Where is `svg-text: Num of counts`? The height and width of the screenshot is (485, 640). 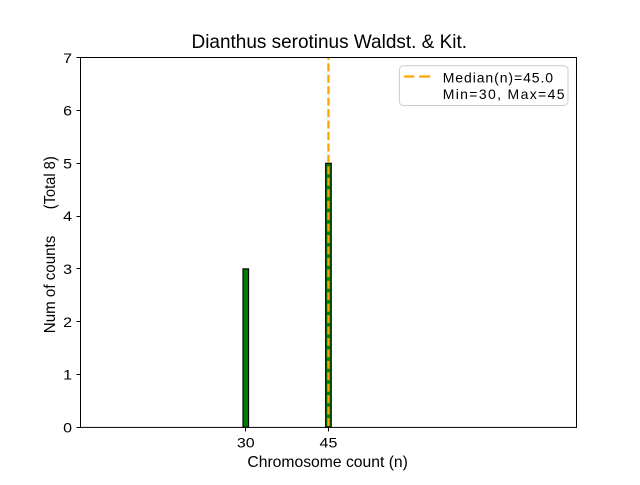
svg-text: Num of counts is located at coordinates (50, 285).